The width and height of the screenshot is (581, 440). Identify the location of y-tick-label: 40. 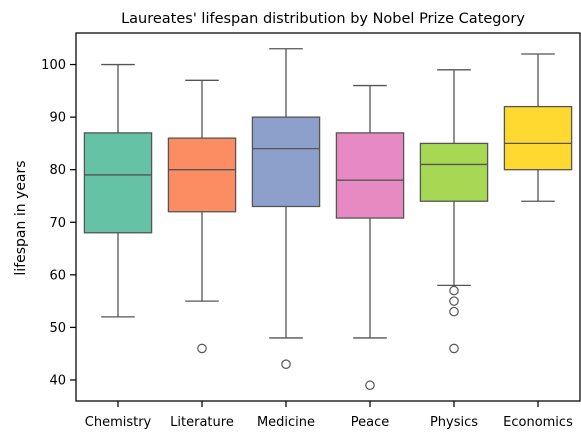
(57, 380).